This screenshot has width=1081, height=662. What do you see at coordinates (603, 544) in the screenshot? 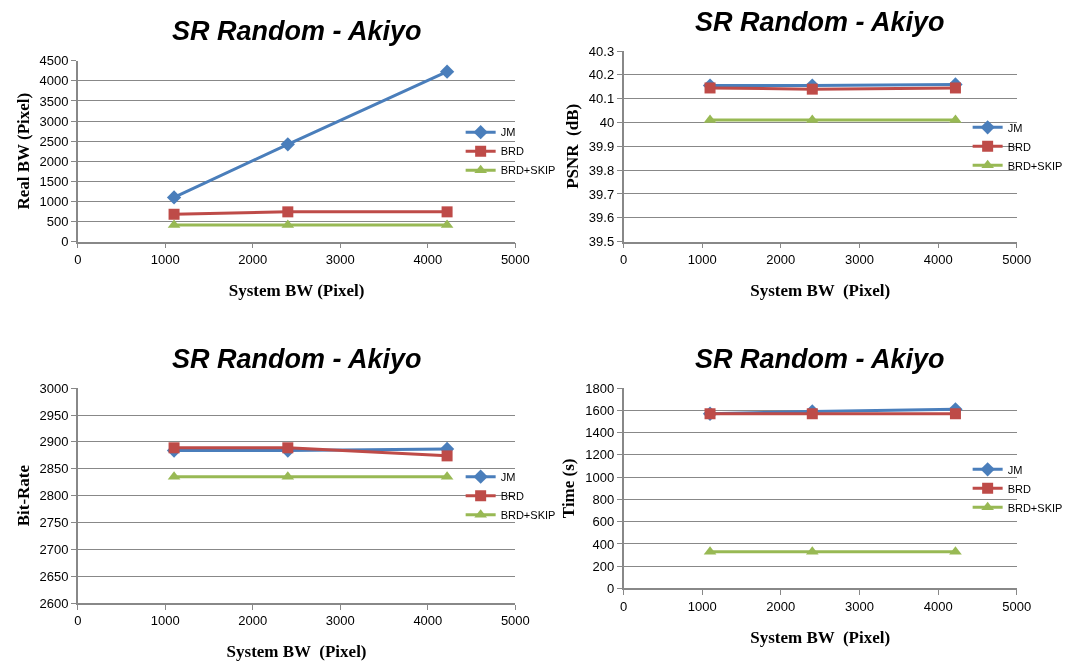
I see `y-tick-label: 400` at bounding box center [603, 544].